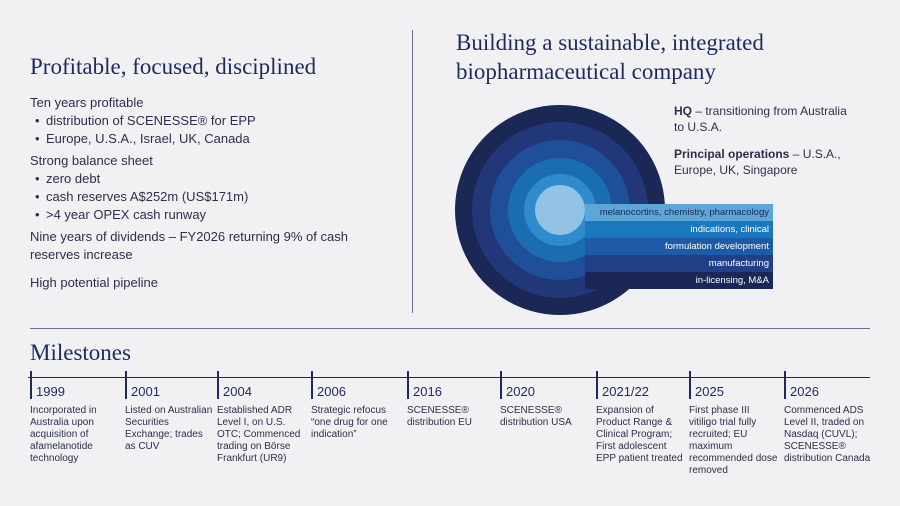 Image resolution: width=900 pixels, height=506 pixels. Describe the element at coordinates (205, 179) in the screenshot. I see `bullet: zero debt` at that location.